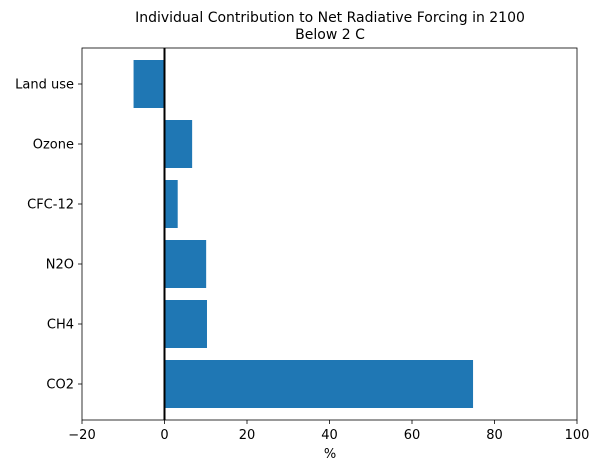  Describe the element at coordinates (60, 265) in the screenshot. I see `y-tick-label: N2O` at that location.